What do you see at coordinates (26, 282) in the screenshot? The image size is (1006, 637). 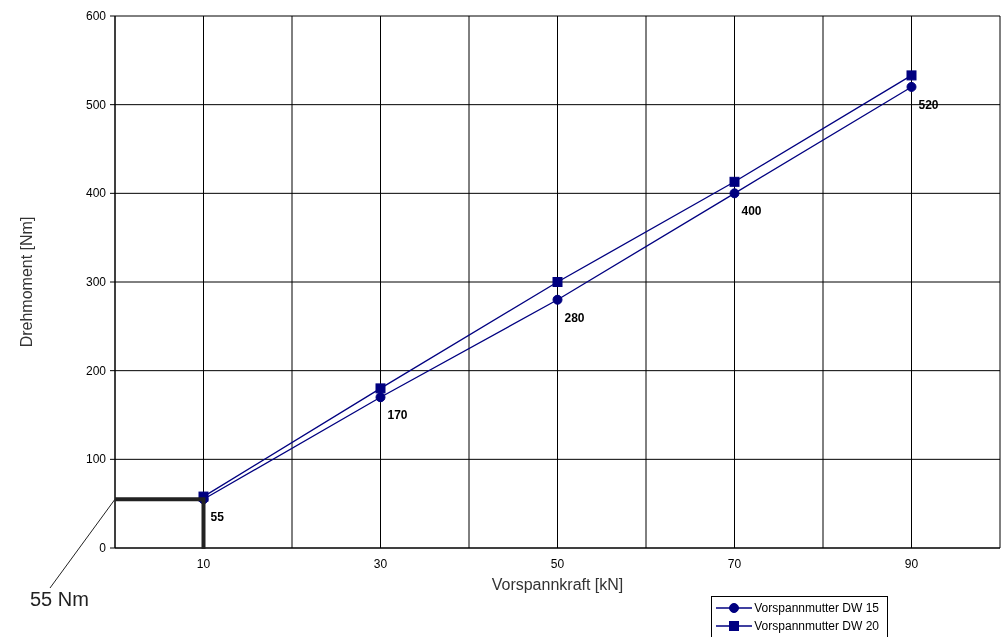 I see `y-axis-title: Drehmoment [Nm]` at bounding box center [26, 282].